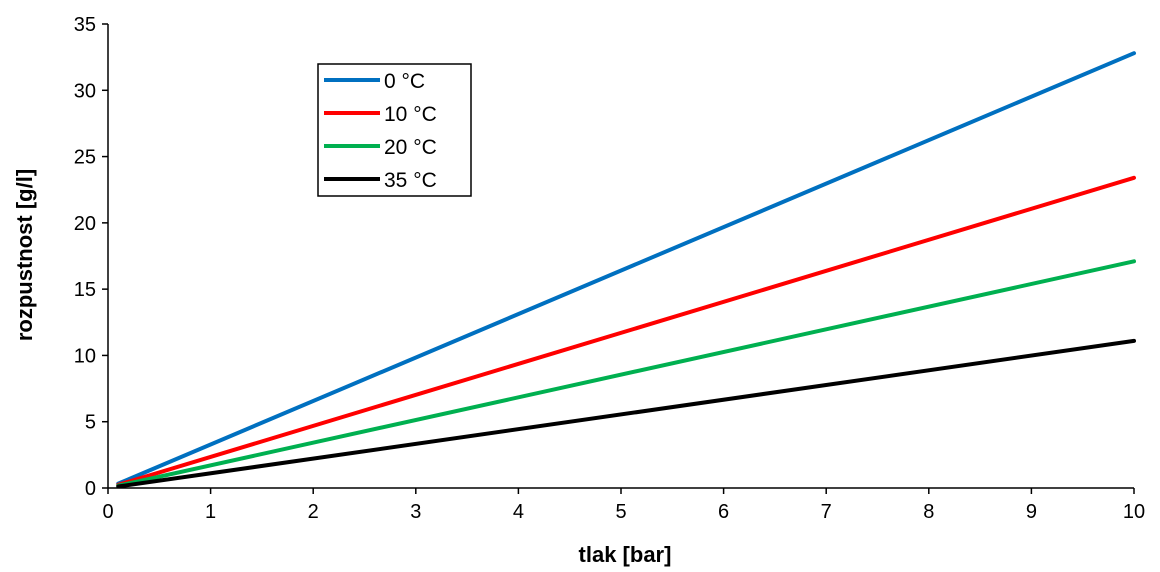 Image resolution: width=1160 pixels, height=572 pixels. What do you see at coordinates (85, 356) in the screenshot?
I see `y-tick-label: 10` at bounding box center [85, 356].